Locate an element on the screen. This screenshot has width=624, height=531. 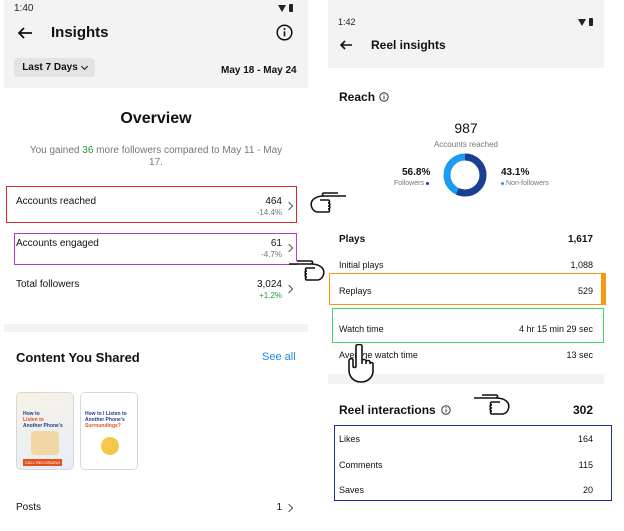
row-value: 4 hr 15 min 29 sec is located at coordinates (555, 329).